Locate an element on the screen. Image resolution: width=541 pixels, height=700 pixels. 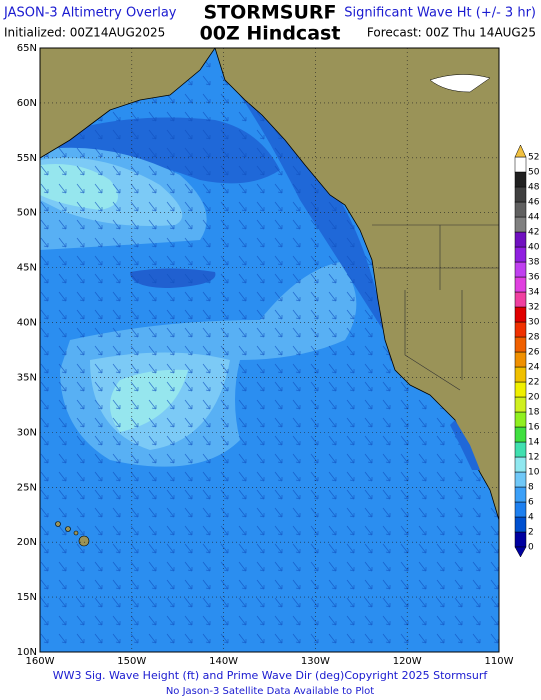
lat-label: 20N is located at coordinates (27, 542).